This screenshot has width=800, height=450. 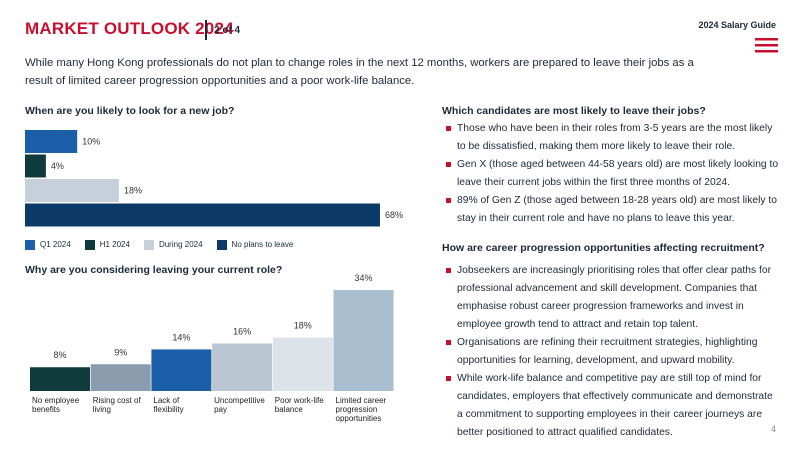 I want to click on x-tick-label: Uncompetitive pay, so click(x=239, y=405).